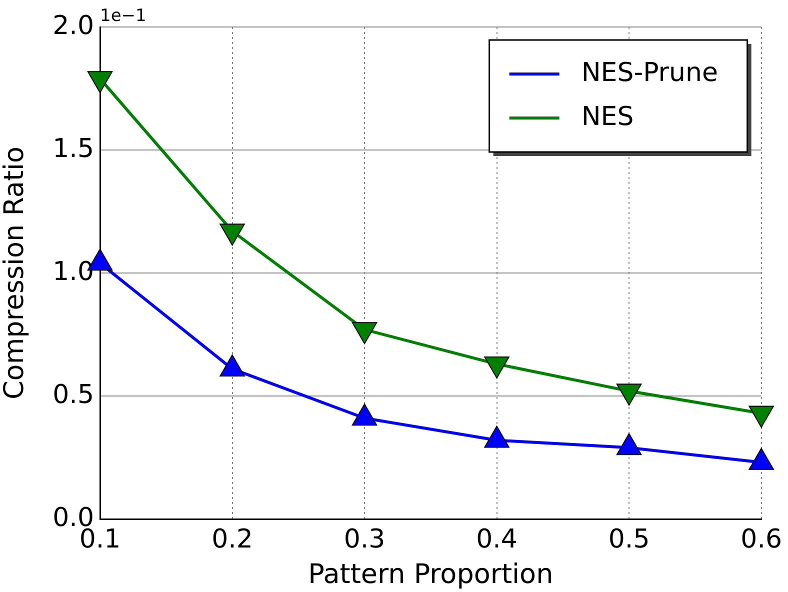 The image size is (788, 592). Describe the element at coordinates (73, 149) in the screenshot. I see `y-tick-label: 1.5` at that location.